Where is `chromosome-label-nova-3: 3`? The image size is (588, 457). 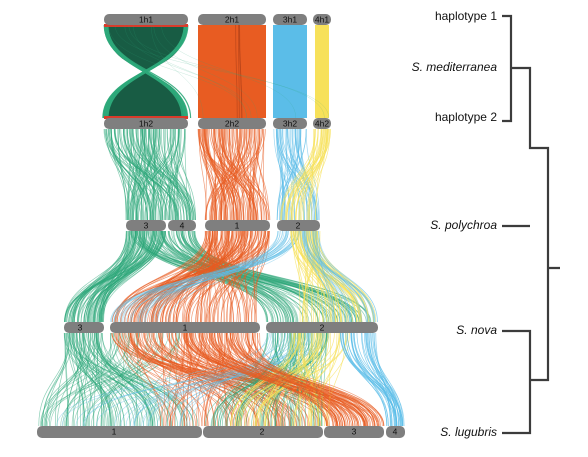
chromosome-label-nova-3: 3 is located at coordinates (80, 327).